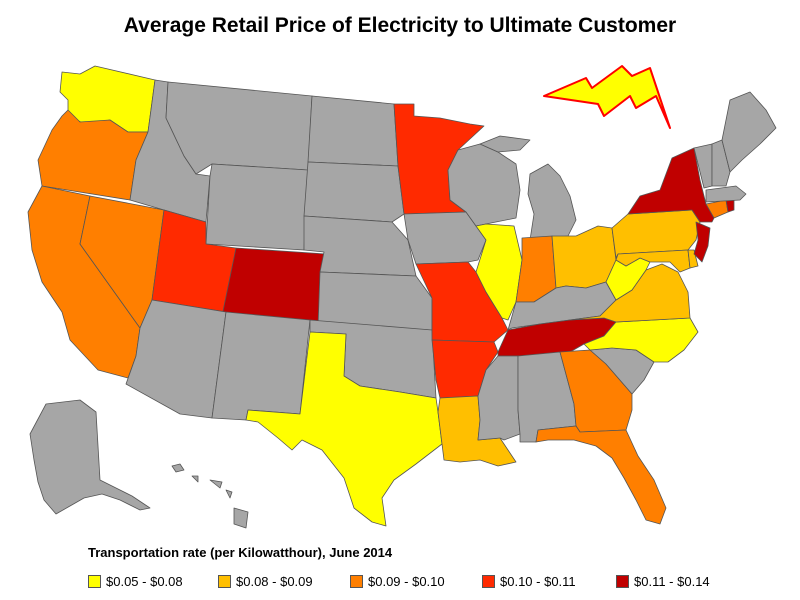  What do you see at coordinates (721, 163) in the screenshot?
I see `state-nh` at bounding box center [721, 163].